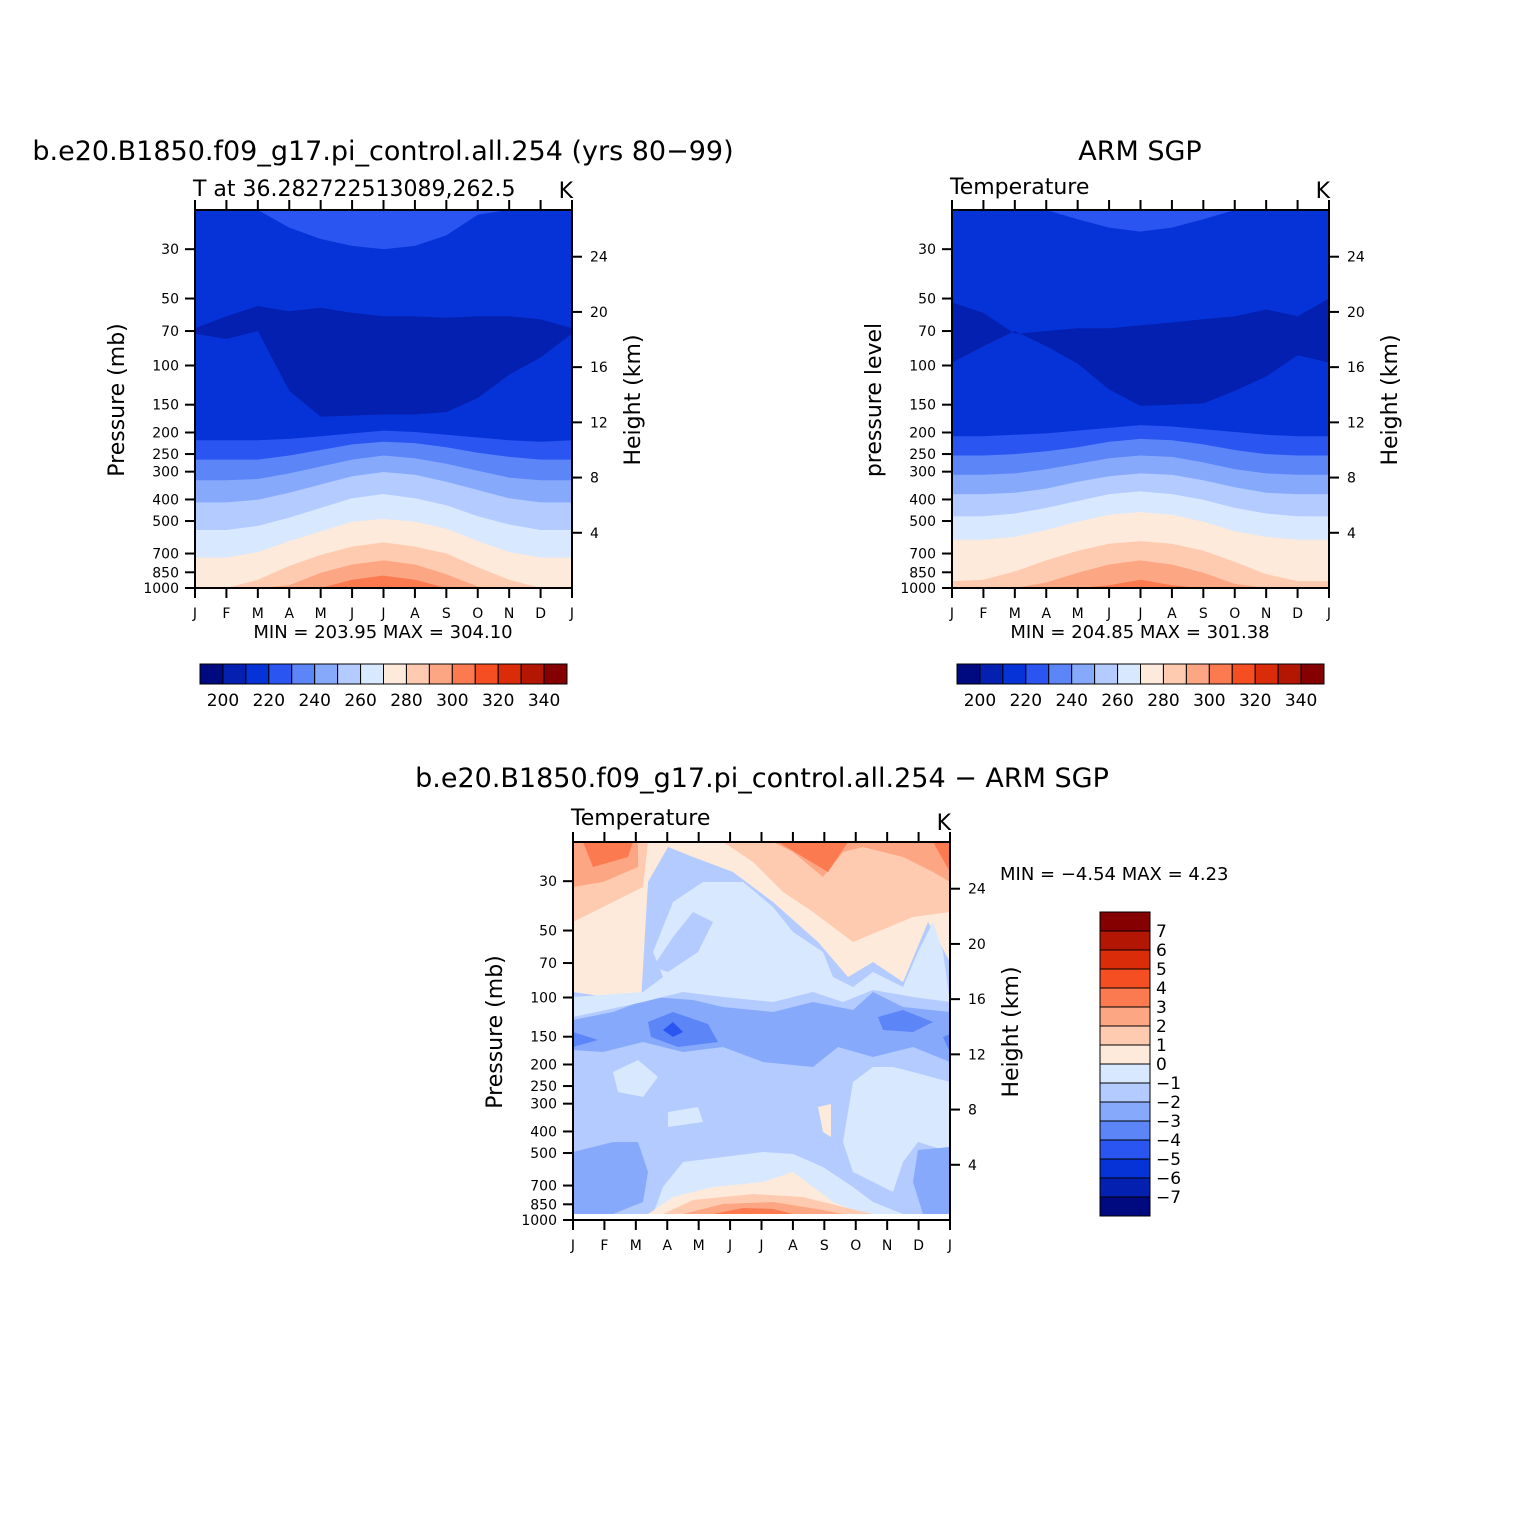 The height and width of the screenshot is (1524, 1524). I want to click on colorbar-label: −5, so click(1168, 1160).